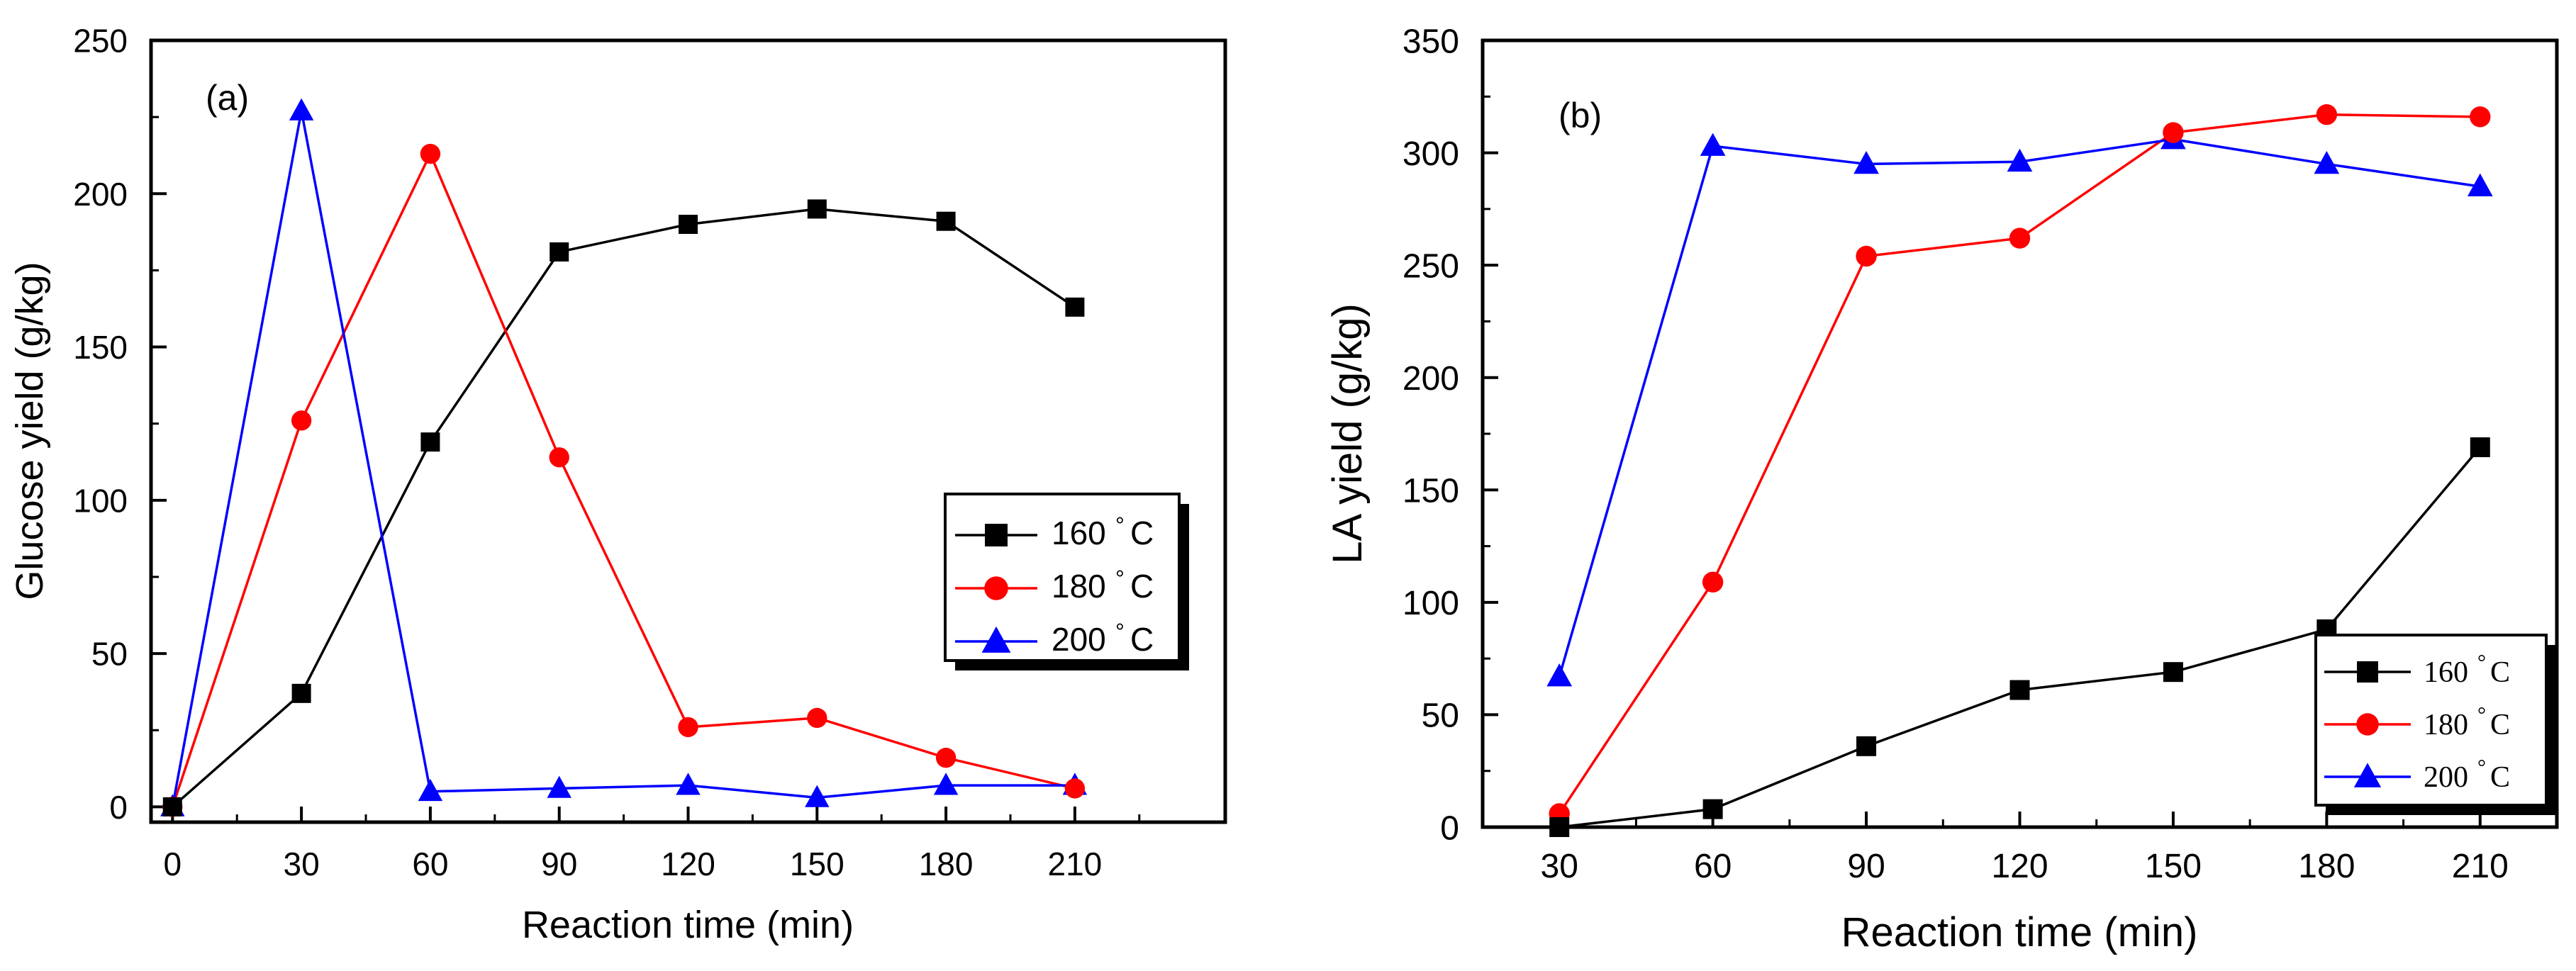  I want to click on panel-label-b: (b), so click(1580, 115).